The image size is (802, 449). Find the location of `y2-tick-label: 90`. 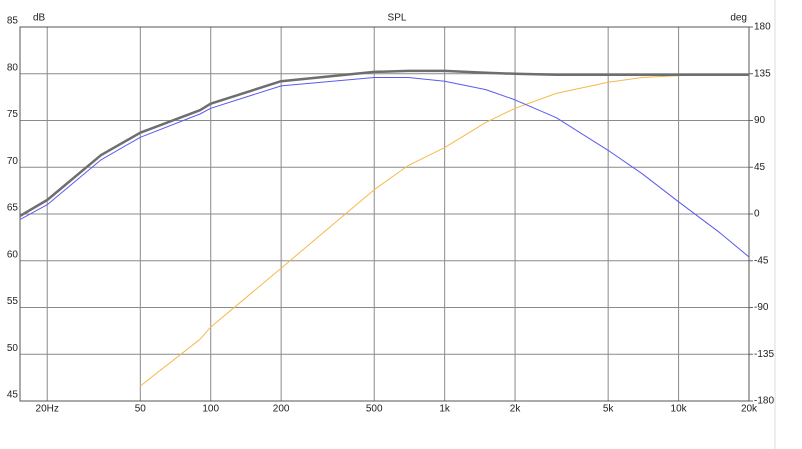

y2-tick-label: 90 is located at coordinates (760, 120).